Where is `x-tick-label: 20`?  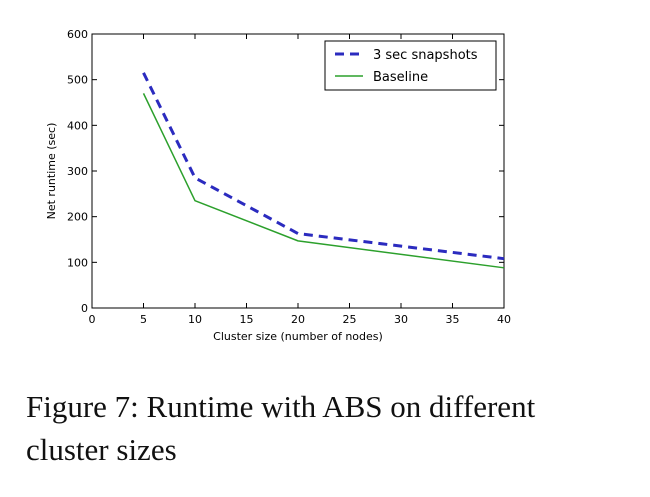
x-tick-label: 20 is located at coordinates (298, 319).